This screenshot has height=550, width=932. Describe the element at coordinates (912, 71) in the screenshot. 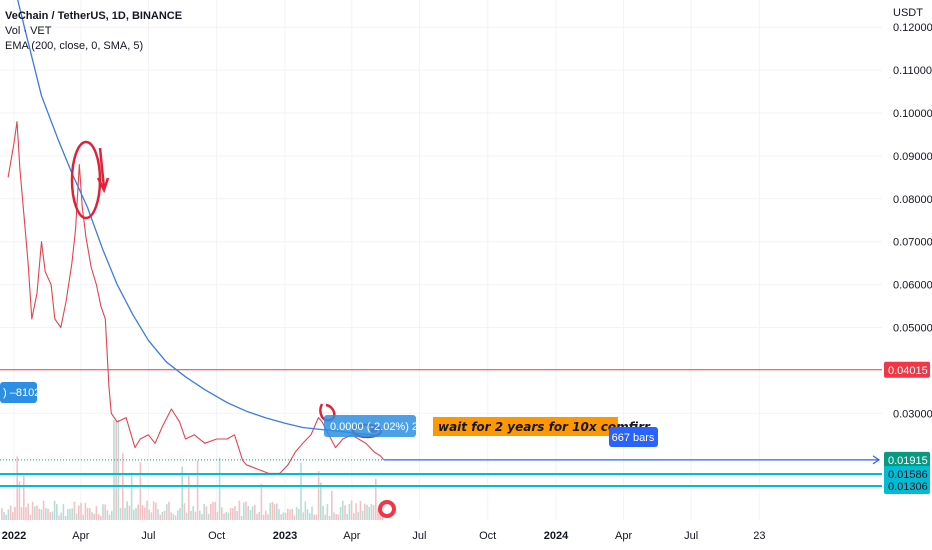

I see `price-tick-label: 0.11000` at that location.